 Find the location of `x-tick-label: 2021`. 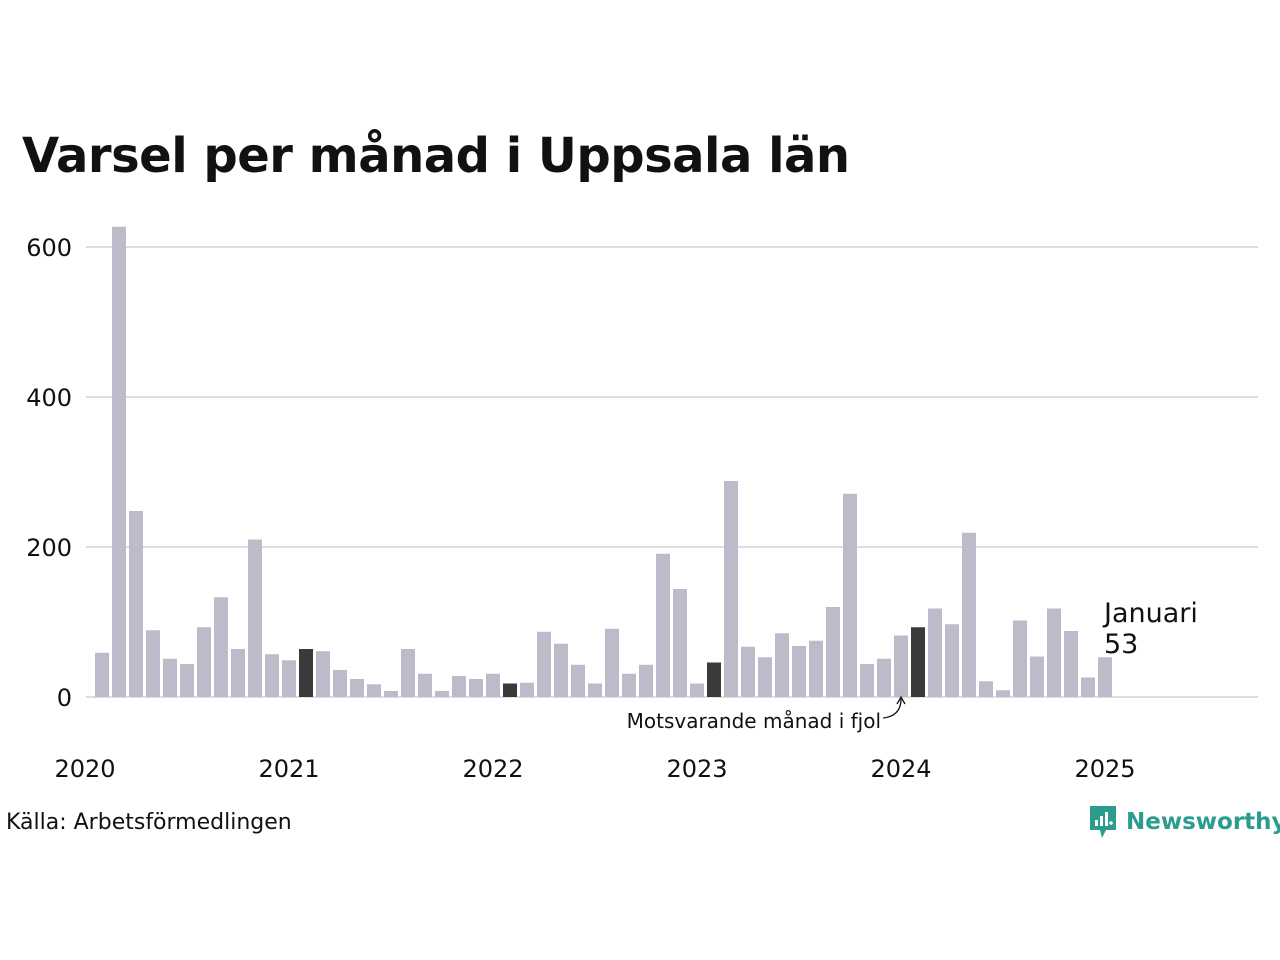

x-tick-label: 2021 is located at coordinates (288, 769).